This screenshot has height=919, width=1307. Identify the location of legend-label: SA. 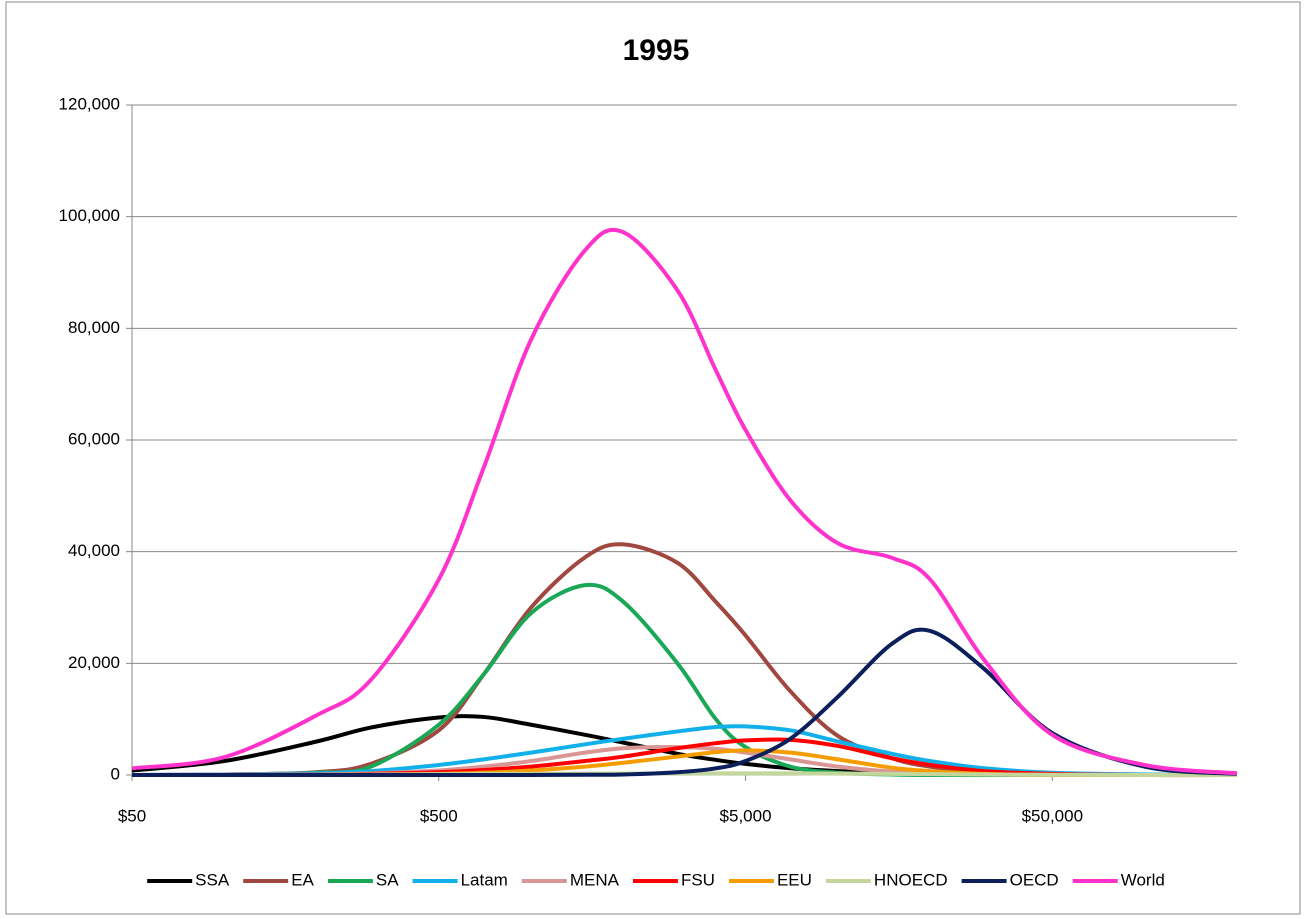
(387, 879).